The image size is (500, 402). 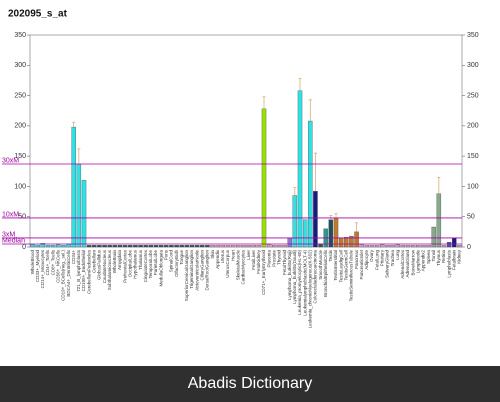 I want to click on x-tick-label: Liver, so click(x=248, y=255).